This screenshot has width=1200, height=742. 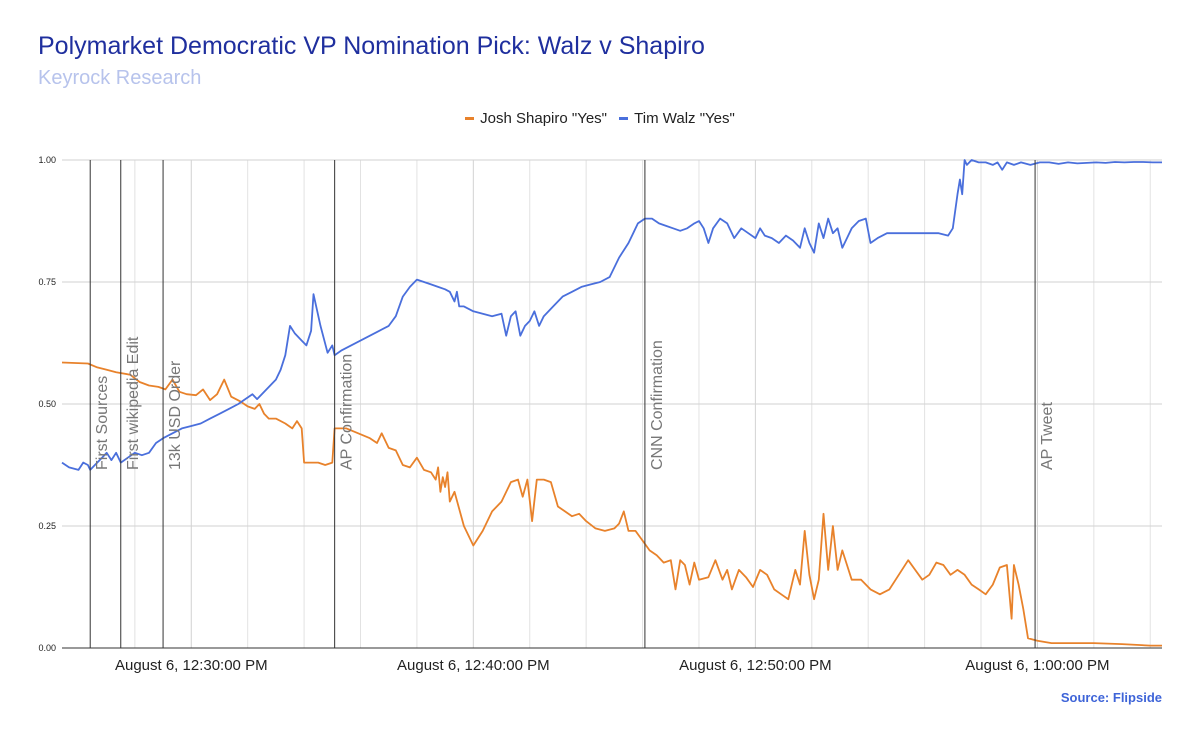 I want to click on legend-swatch-shapiro, so click(x=470, y=118).